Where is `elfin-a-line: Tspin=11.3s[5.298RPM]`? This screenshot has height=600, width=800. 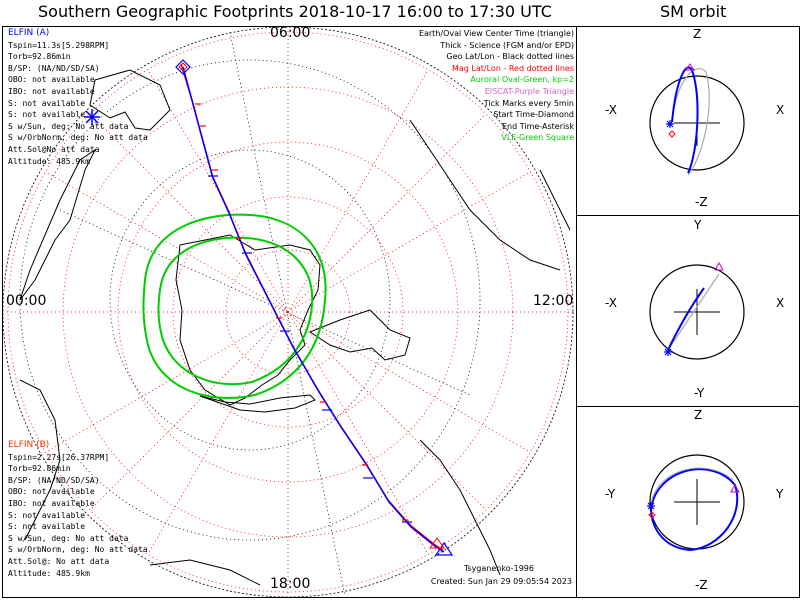
elfin-a-line: Tspin=11.3s[5.298RPM] is located at coordinates (59, 45).